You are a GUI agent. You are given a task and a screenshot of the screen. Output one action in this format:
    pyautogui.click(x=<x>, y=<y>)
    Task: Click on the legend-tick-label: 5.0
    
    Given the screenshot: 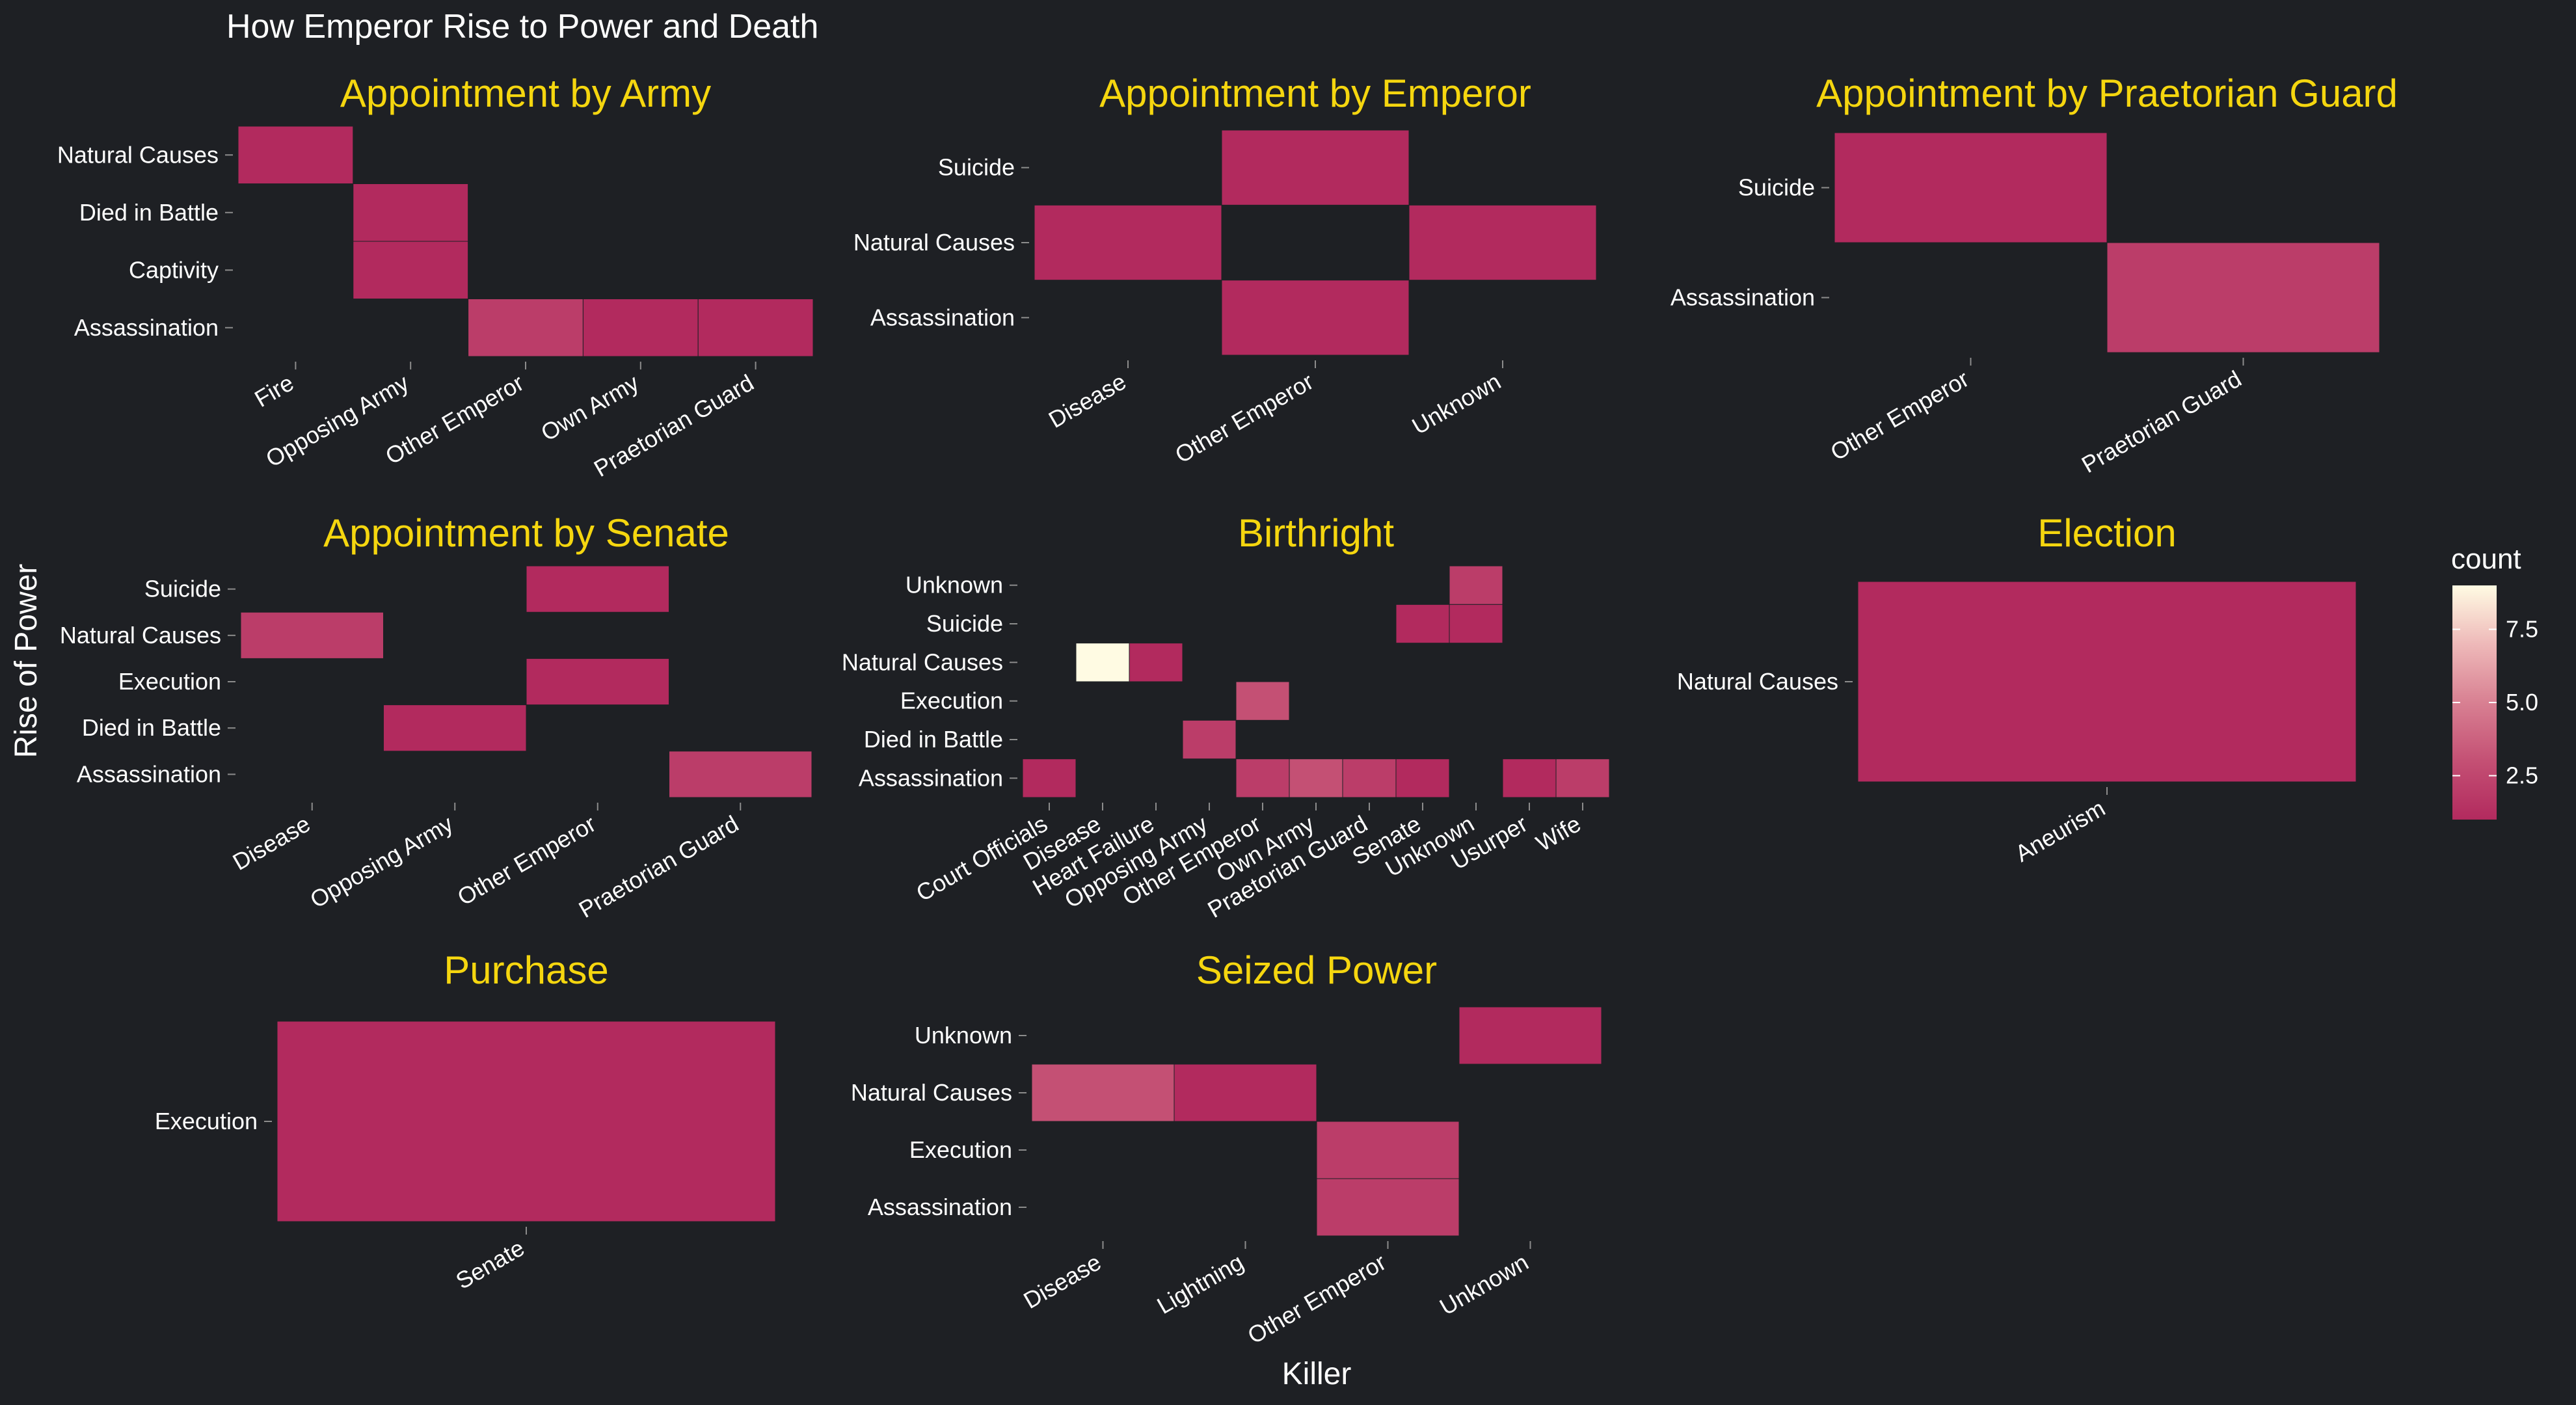 What is the action you would take?
    pyautogui.click(x=2522, y=702)
    